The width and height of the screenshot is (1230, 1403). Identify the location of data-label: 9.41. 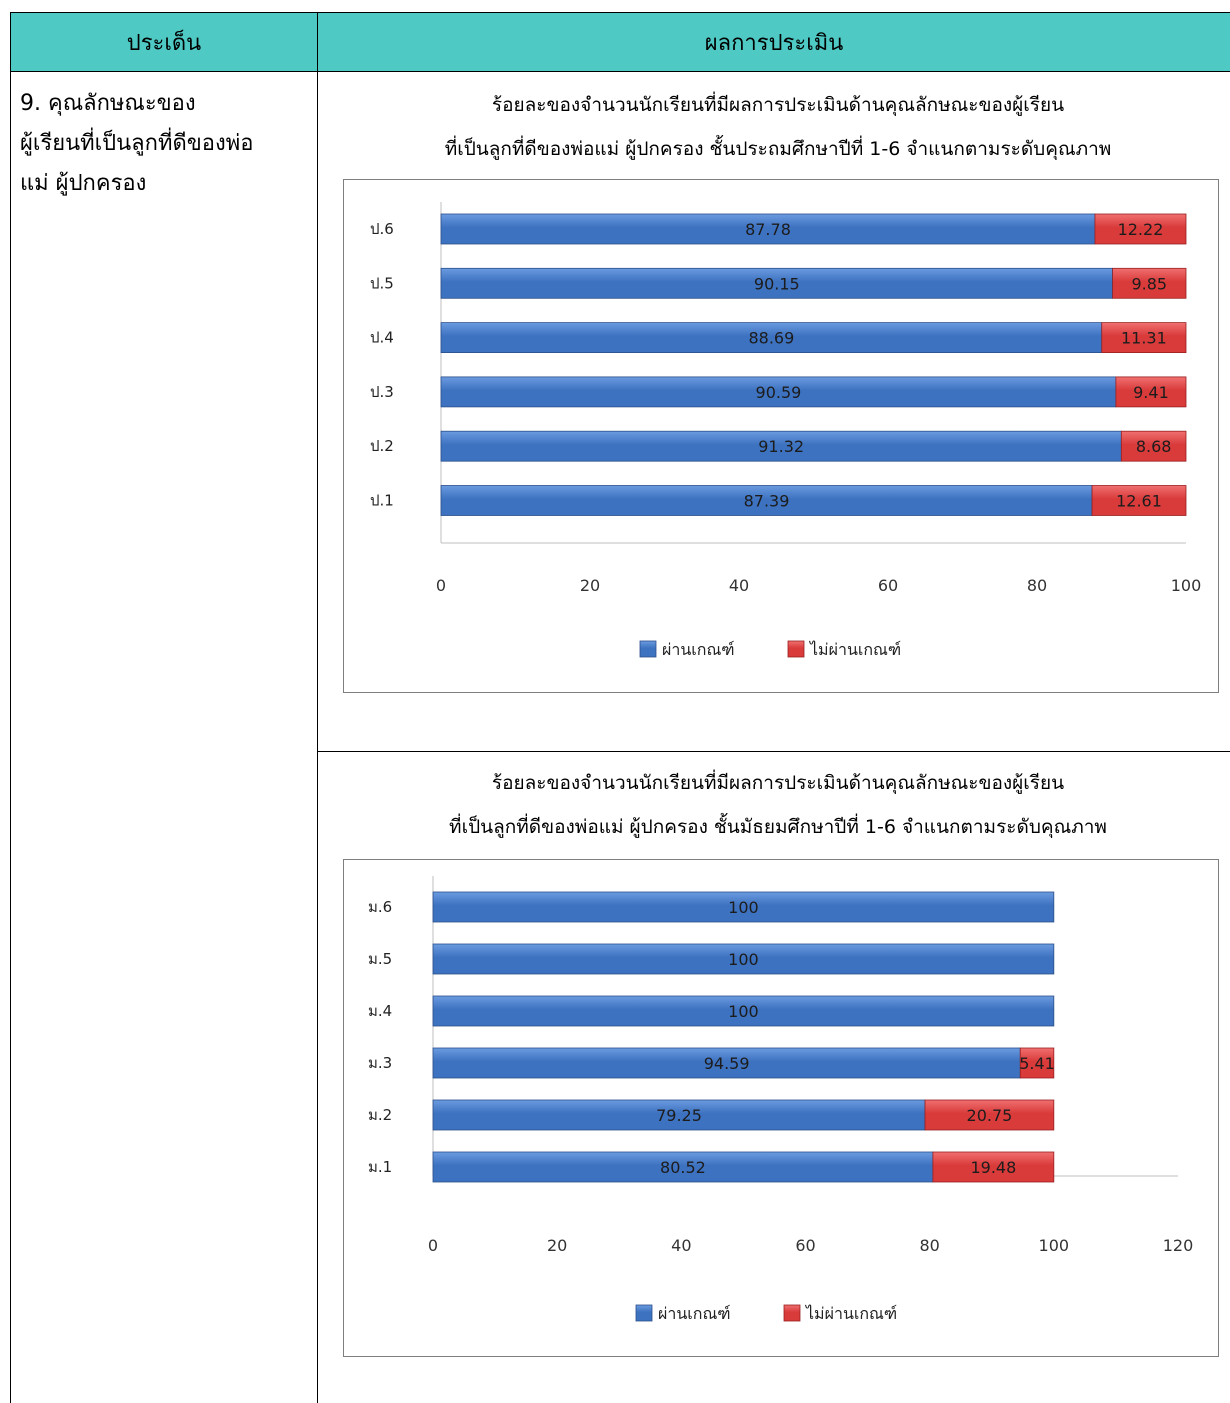
(1151, 392).